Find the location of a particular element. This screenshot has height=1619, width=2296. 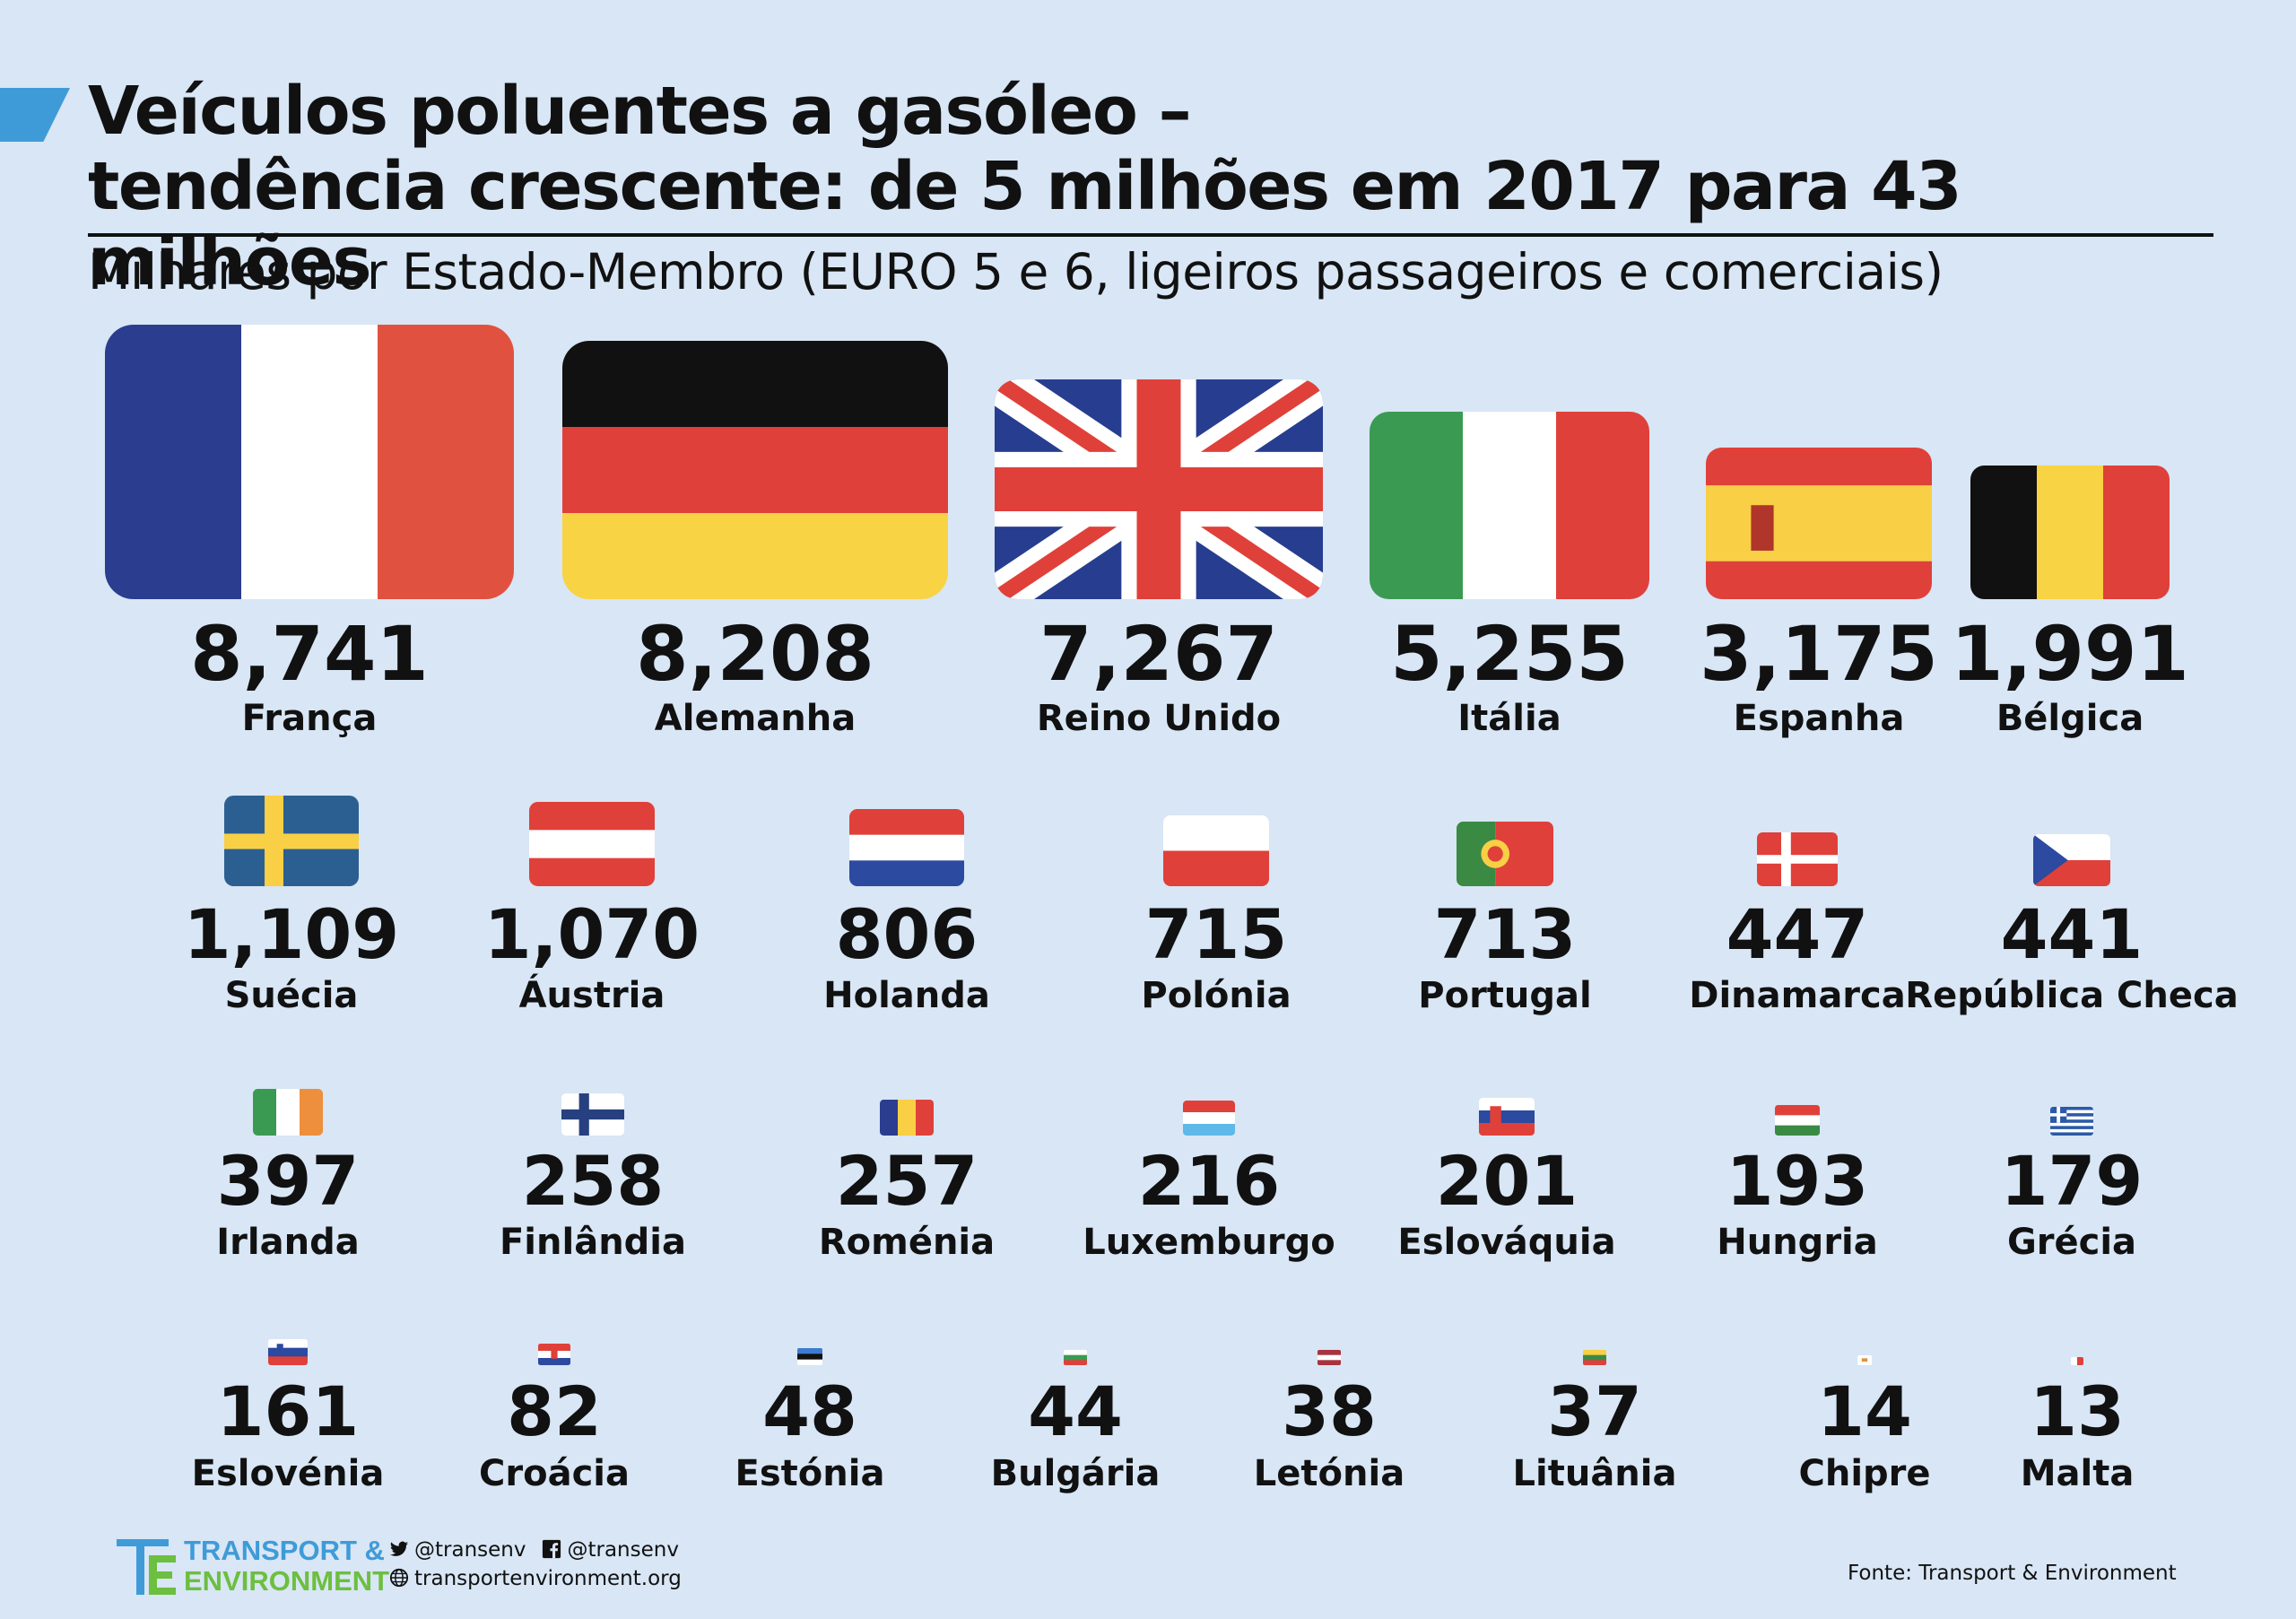

value-label: 44 is located at coordinates (1075, 1411).